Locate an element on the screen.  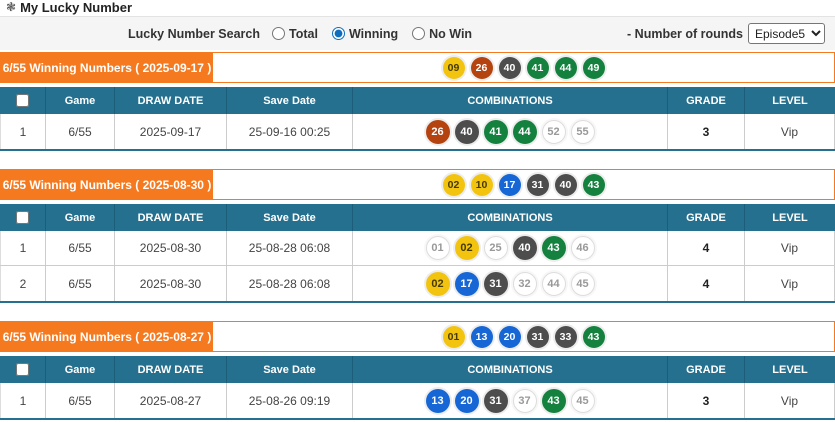
flower-icon: ❃ is located at coordinates (11, 7).